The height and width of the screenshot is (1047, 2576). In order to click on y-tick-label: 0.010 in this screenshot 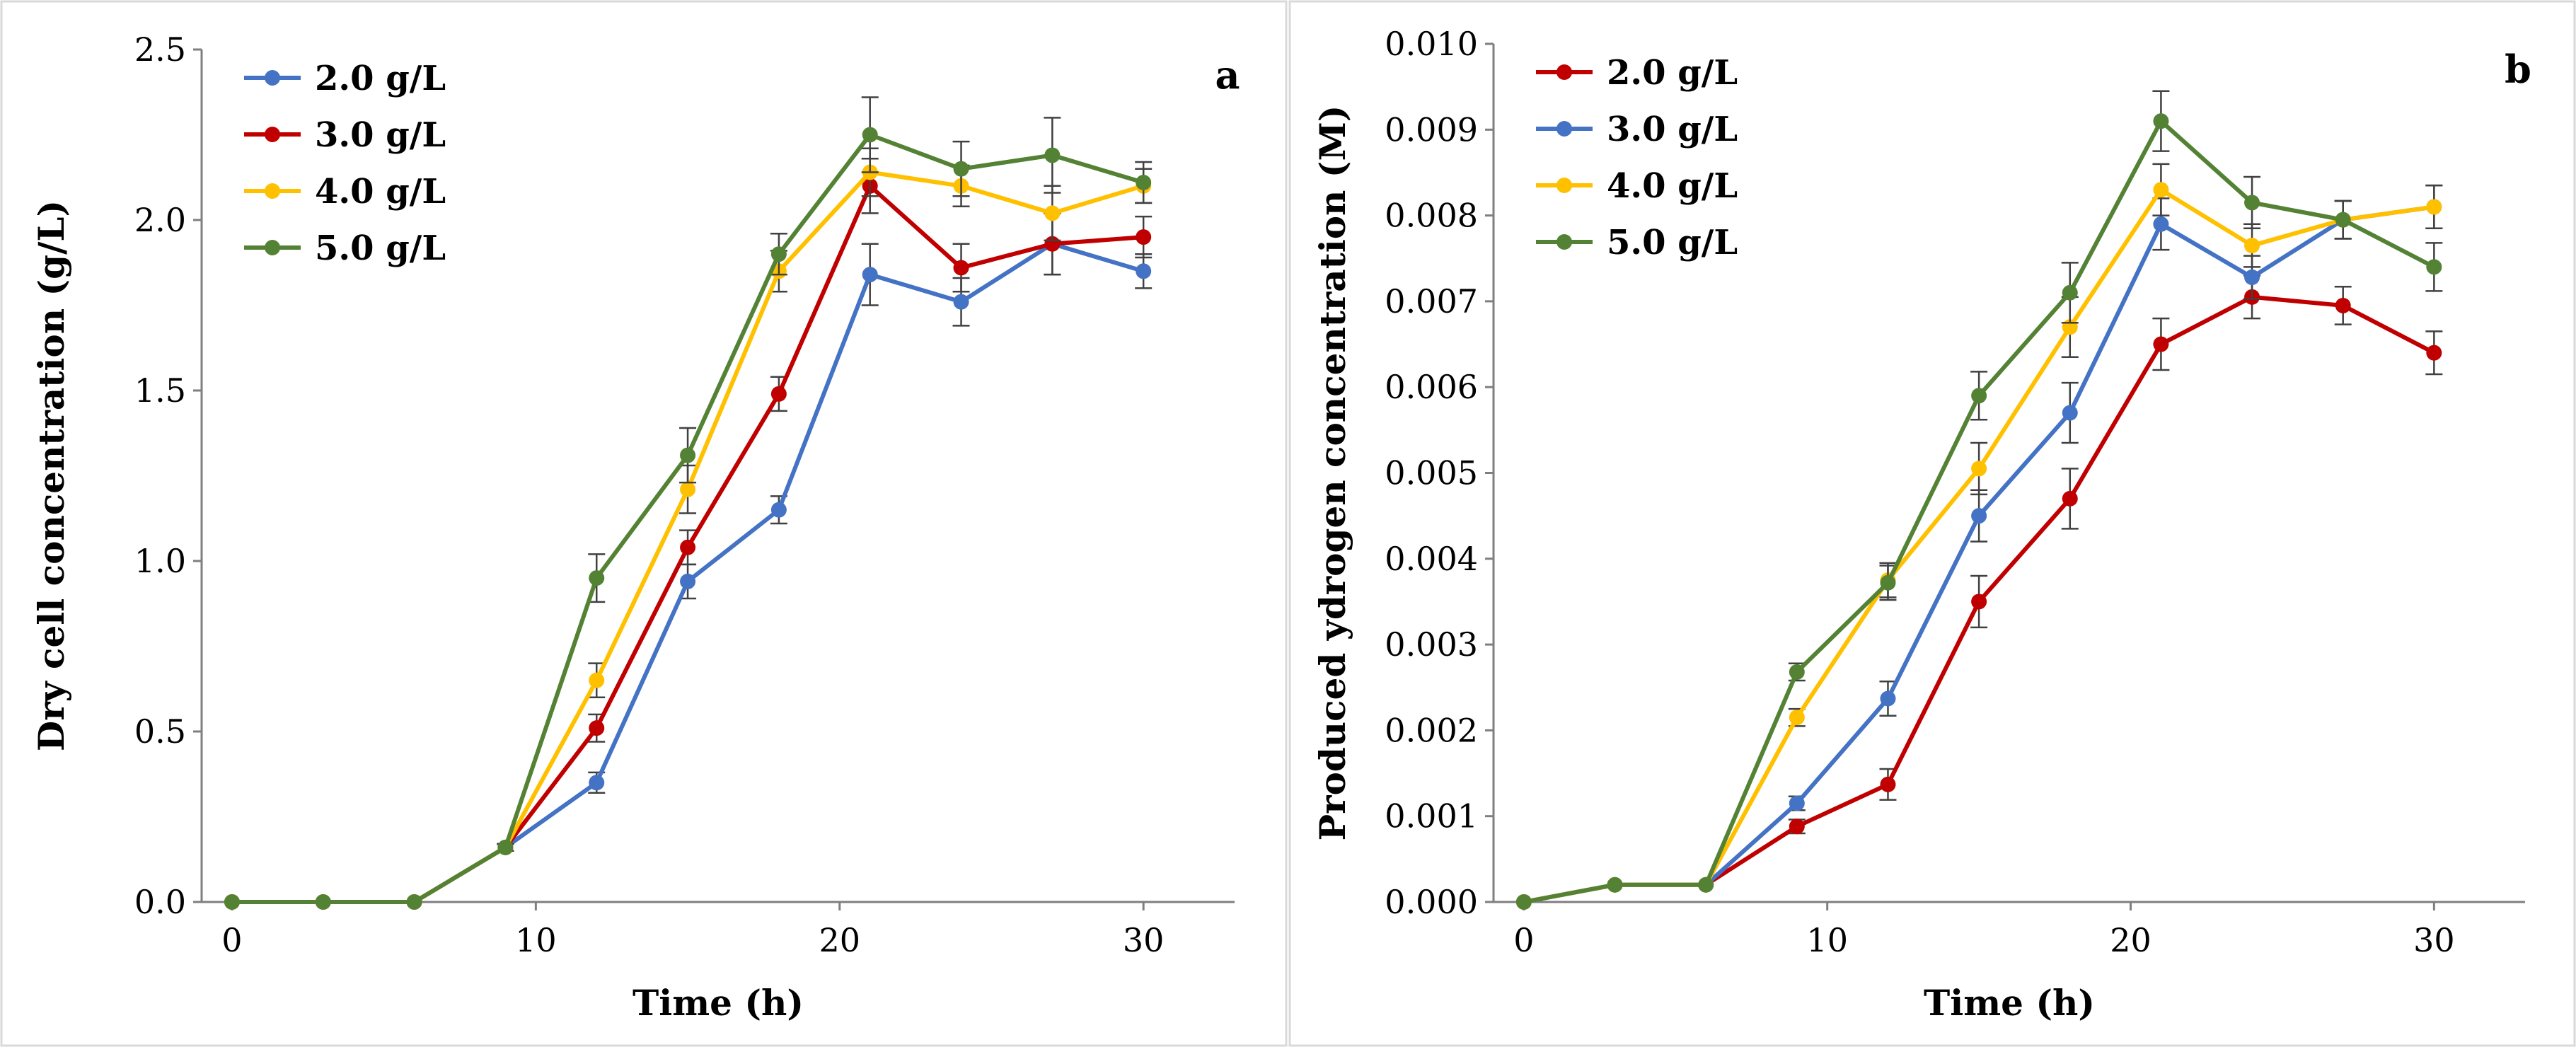, I will do `click(1431, 44)`.